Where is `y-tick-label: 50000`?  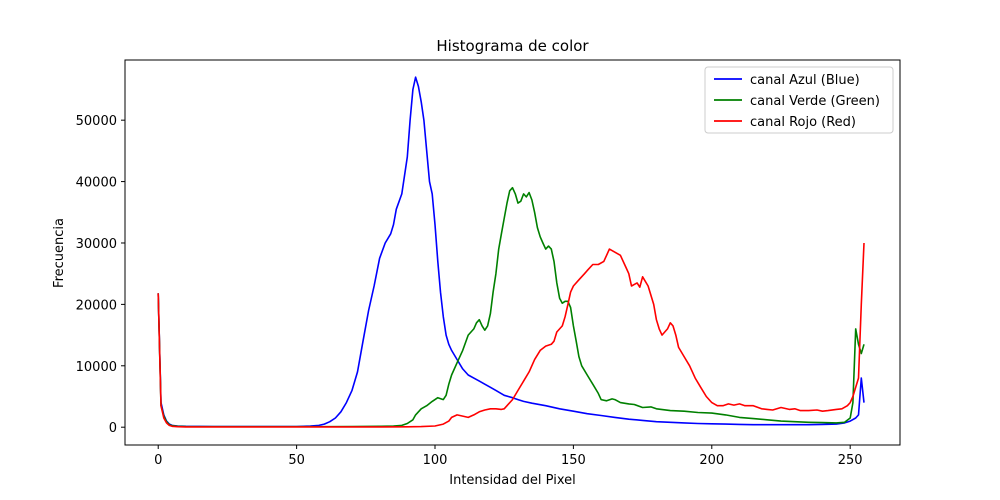
y-tick-label: 50000 is located at coordinates (96, 121).